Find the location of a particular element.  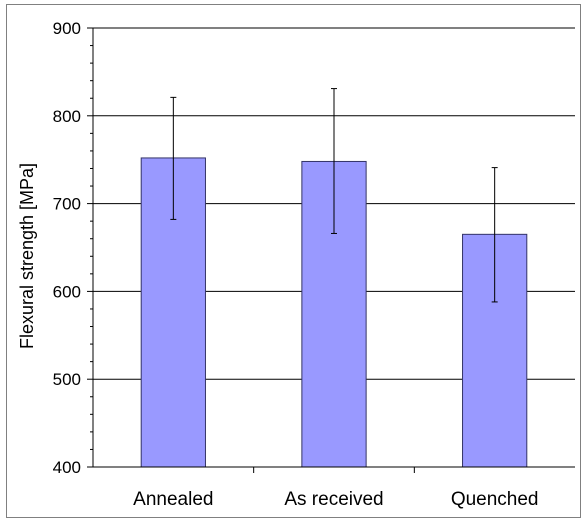

x-category-label: Quenched is located at coordinates (495, 499).